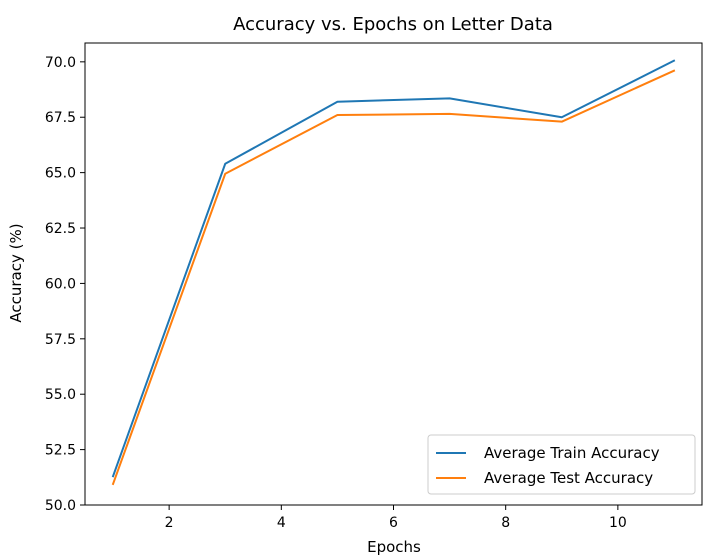  Describe the element at coordinates (393, 523) in the screenshot. I see `x-tick-label: 6` at that location.